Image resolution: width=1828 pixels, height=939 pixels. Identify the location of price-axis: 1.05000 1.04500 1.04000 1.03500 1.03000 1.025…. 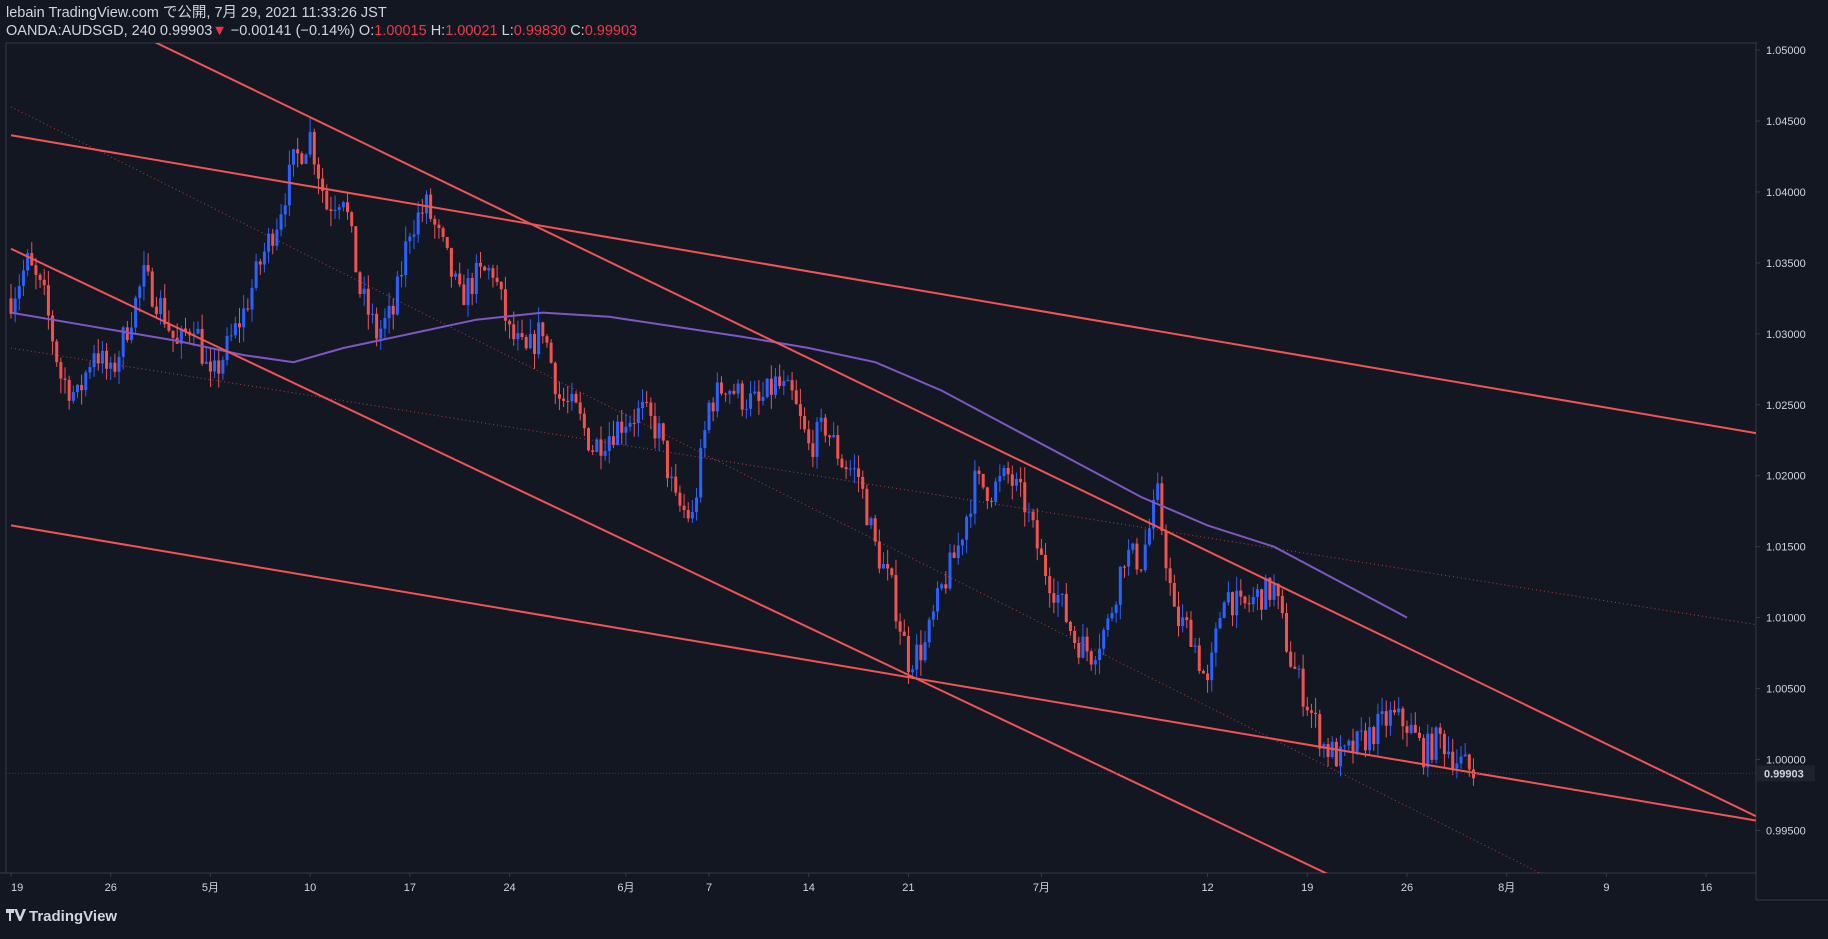
(1781, 441).